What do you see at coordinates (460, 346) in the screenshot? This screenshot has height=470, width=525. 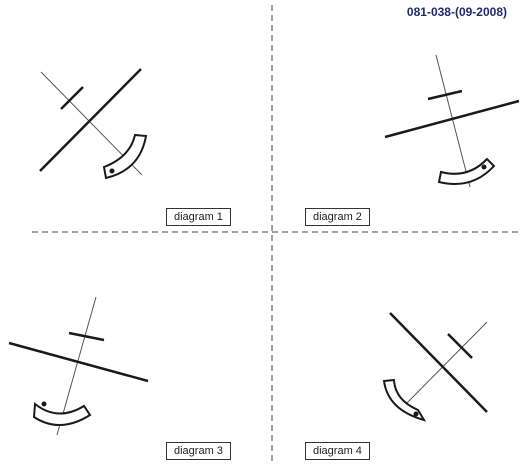 I see `diagram-4-tick` at bounding box center [460, 346].